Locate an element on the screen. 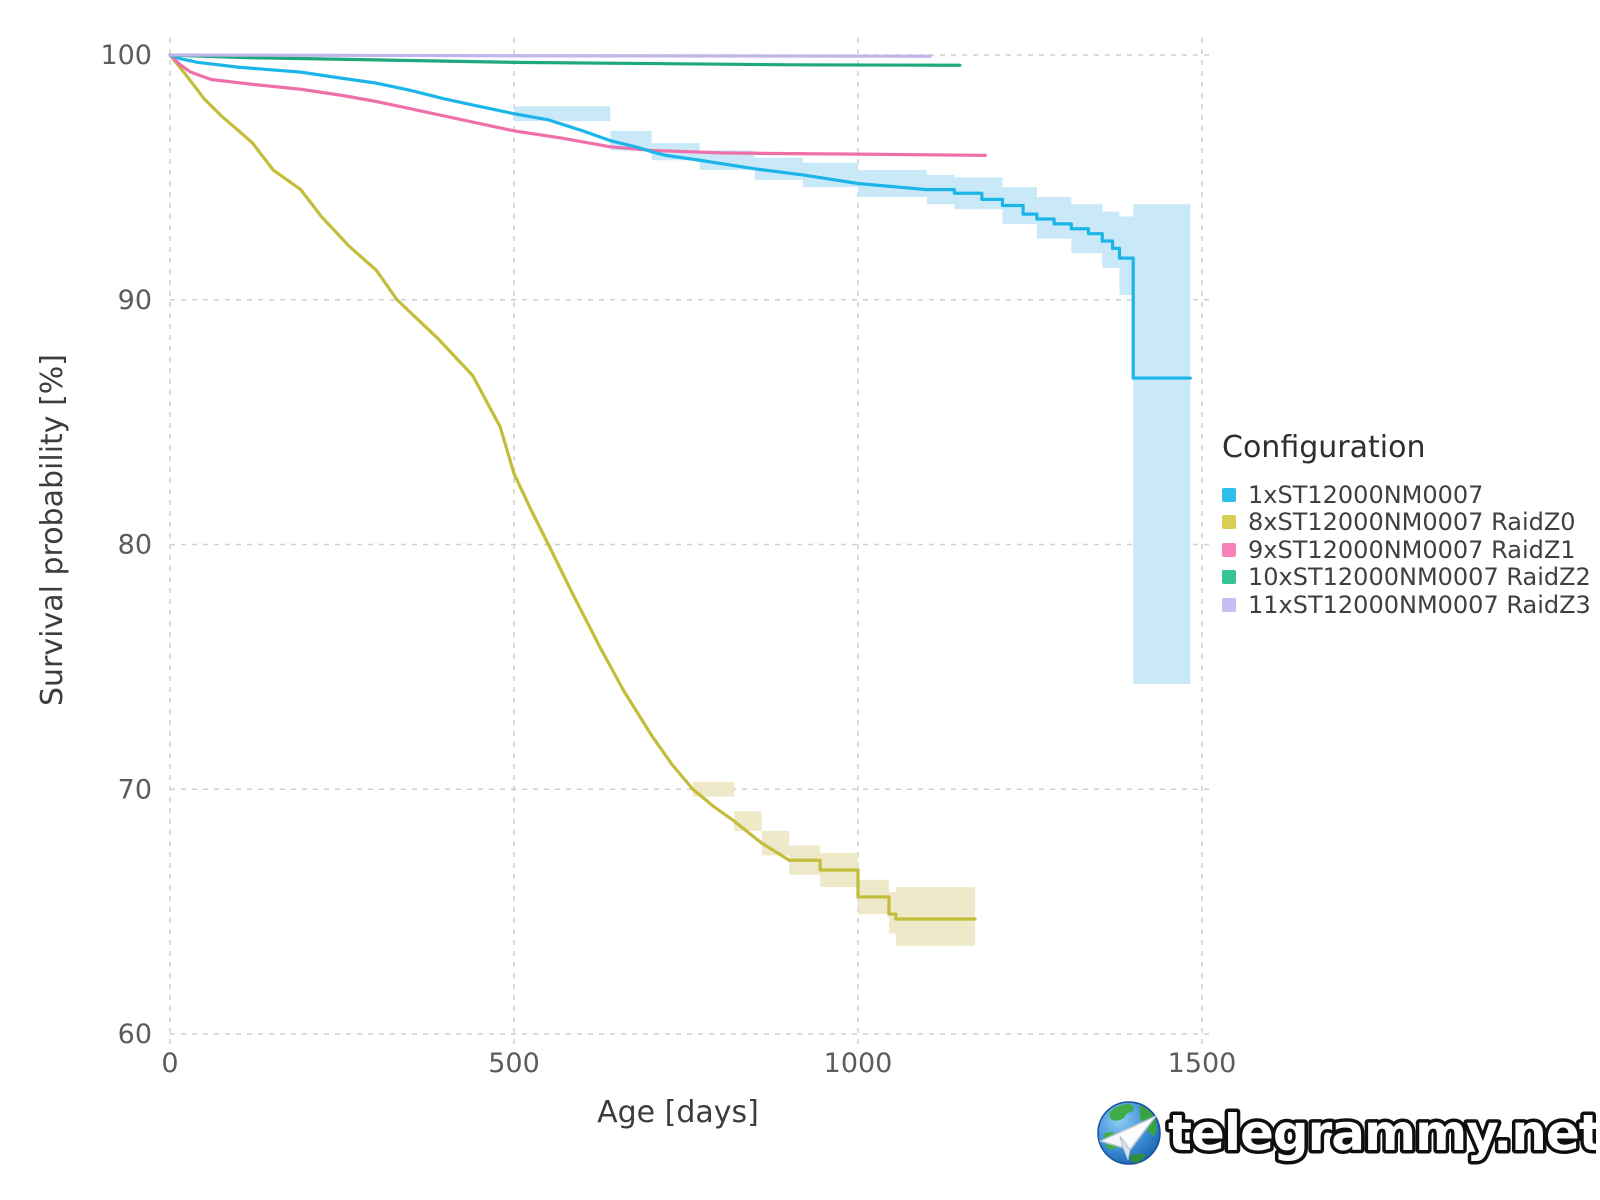  watermark: telegrammy.net is located at coordinates (1341, 1134).